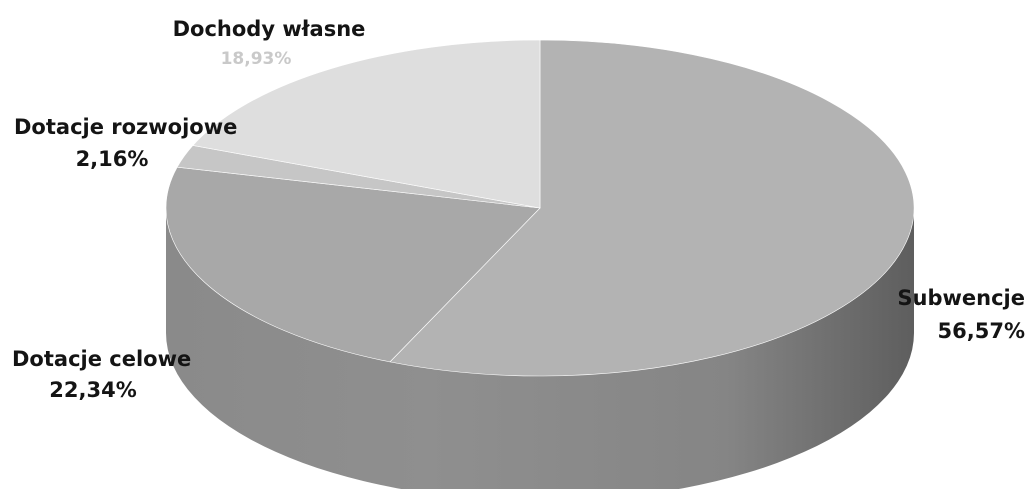 Image resolution: width=1036 pixels, height=489 pixels. I want to click on label-dochody-wlasne-name: Dochody własne, so click(269, 29).